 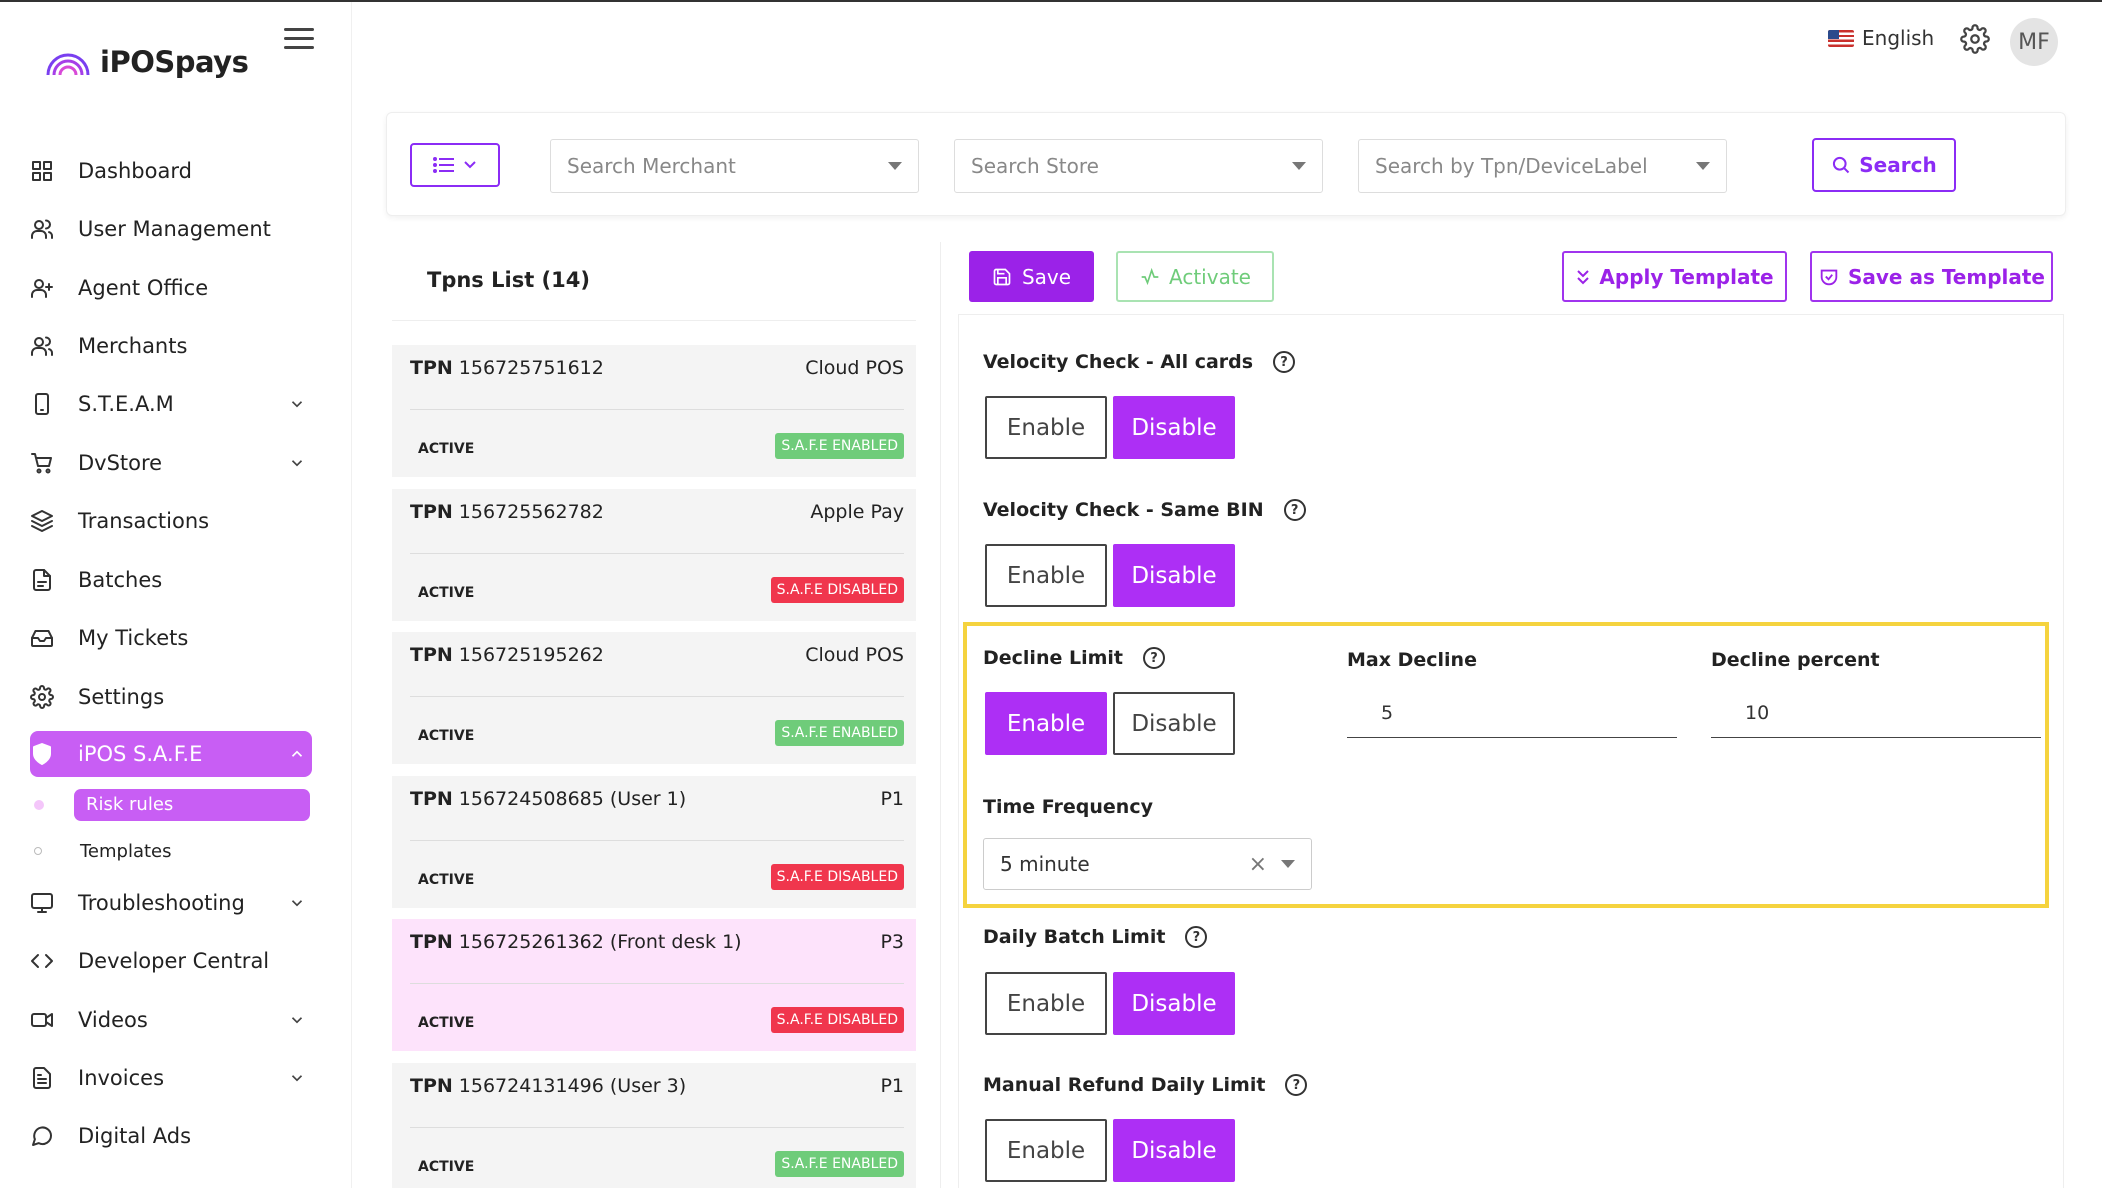 I want to click on activate-button: Activate, so click(x=1195, y=276).